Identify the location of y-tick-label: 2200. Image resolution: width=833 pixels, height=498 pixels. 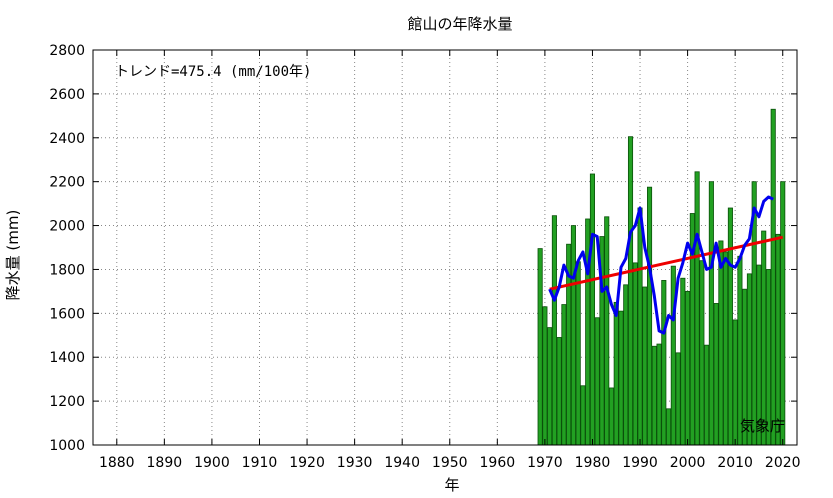
(67, 183).